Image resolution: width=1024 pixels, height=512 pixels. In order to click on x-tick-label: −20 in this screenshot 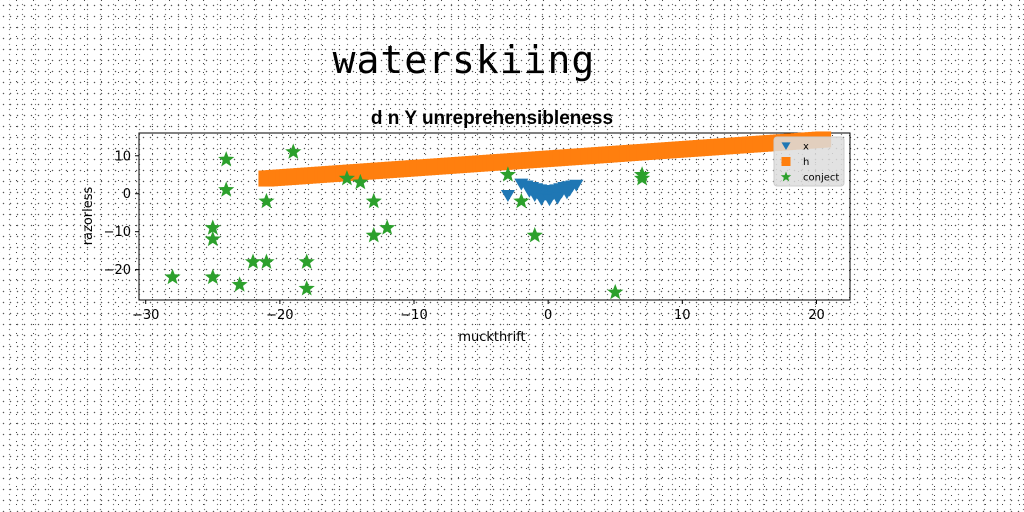, I will do `click(279, 315)`.